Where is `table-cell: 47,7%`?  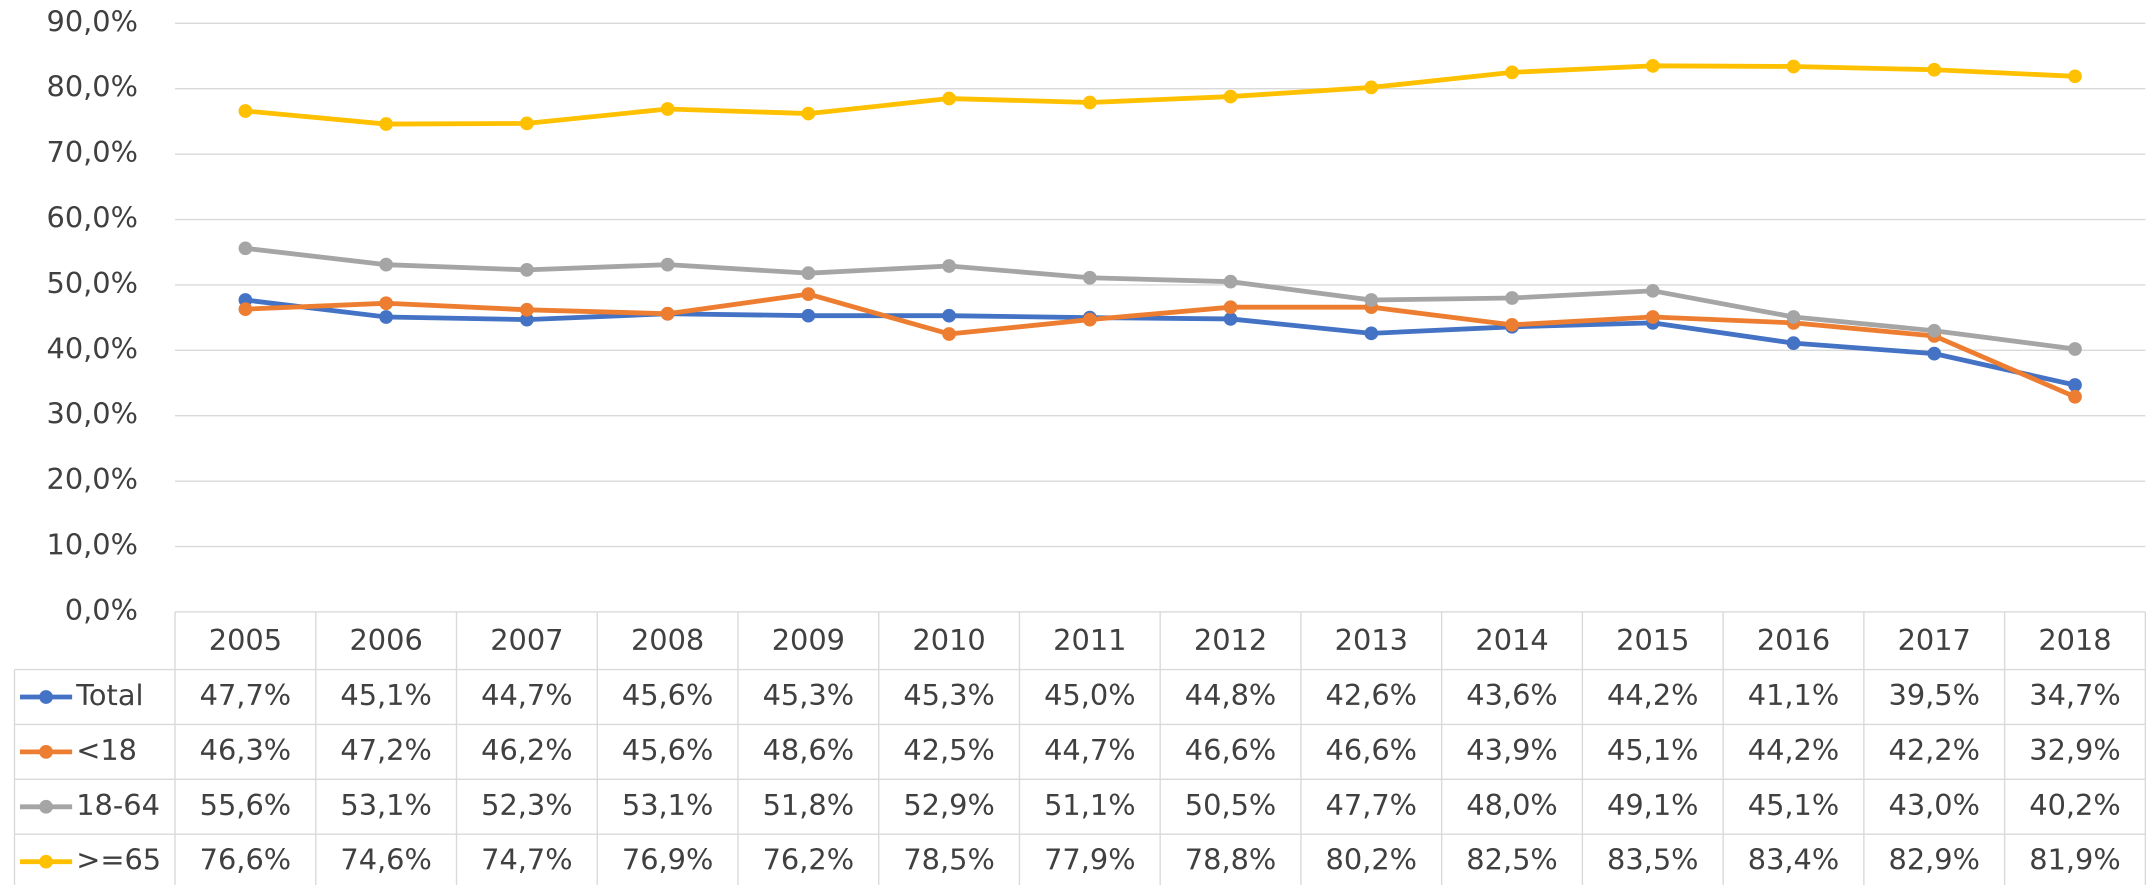
table-cell: 47,7% is located at coordinates (1371, 805).